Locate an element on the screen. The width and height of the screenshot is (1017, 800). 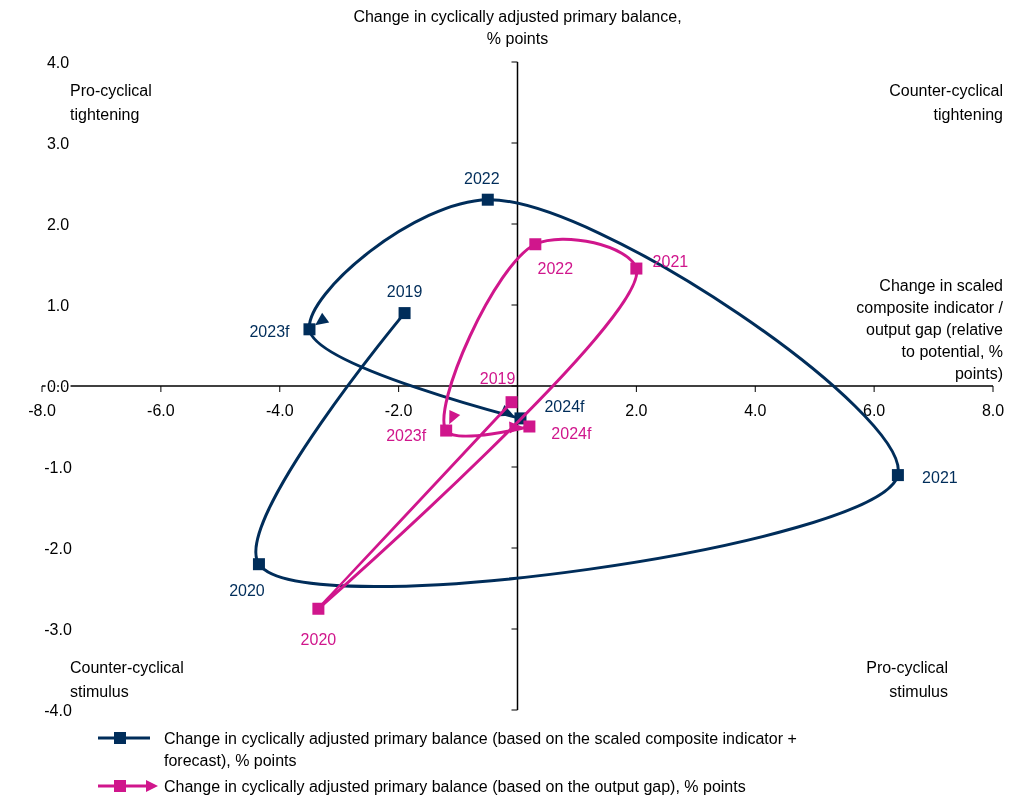
x-tick-label: 4.0 is located at coordinates (755, 410).